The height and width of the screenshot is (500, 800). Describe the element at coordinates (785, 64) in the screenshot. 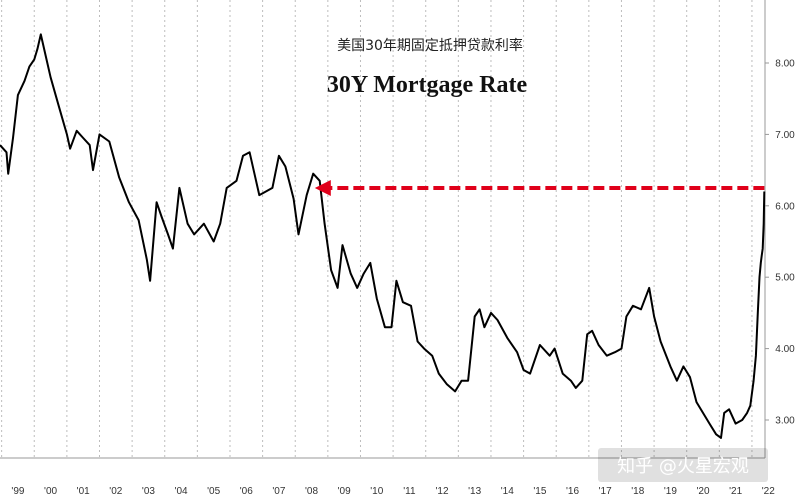

I see `y-tick-label: 8.00` at that location.